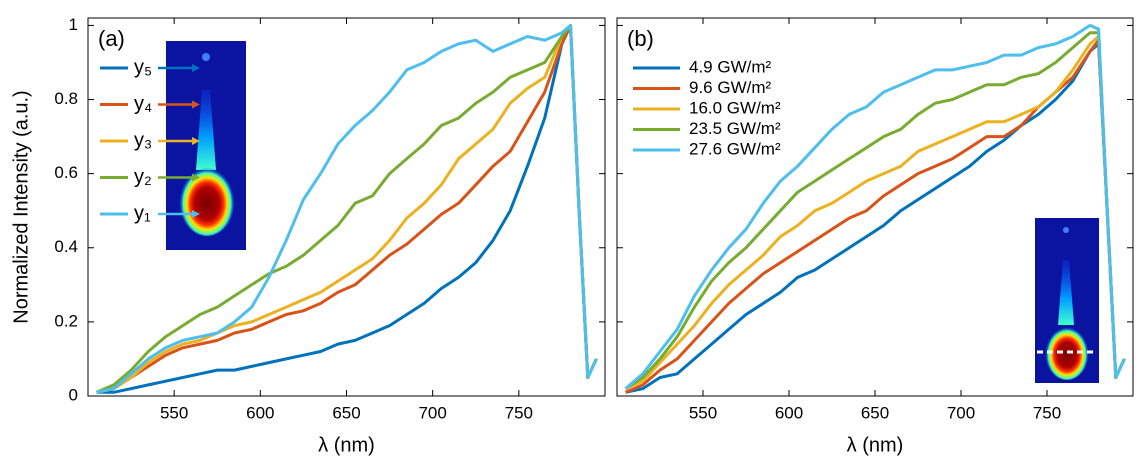 This screenshot has width=1137, height=465. I want to click on inset-a, so click(206, 145).